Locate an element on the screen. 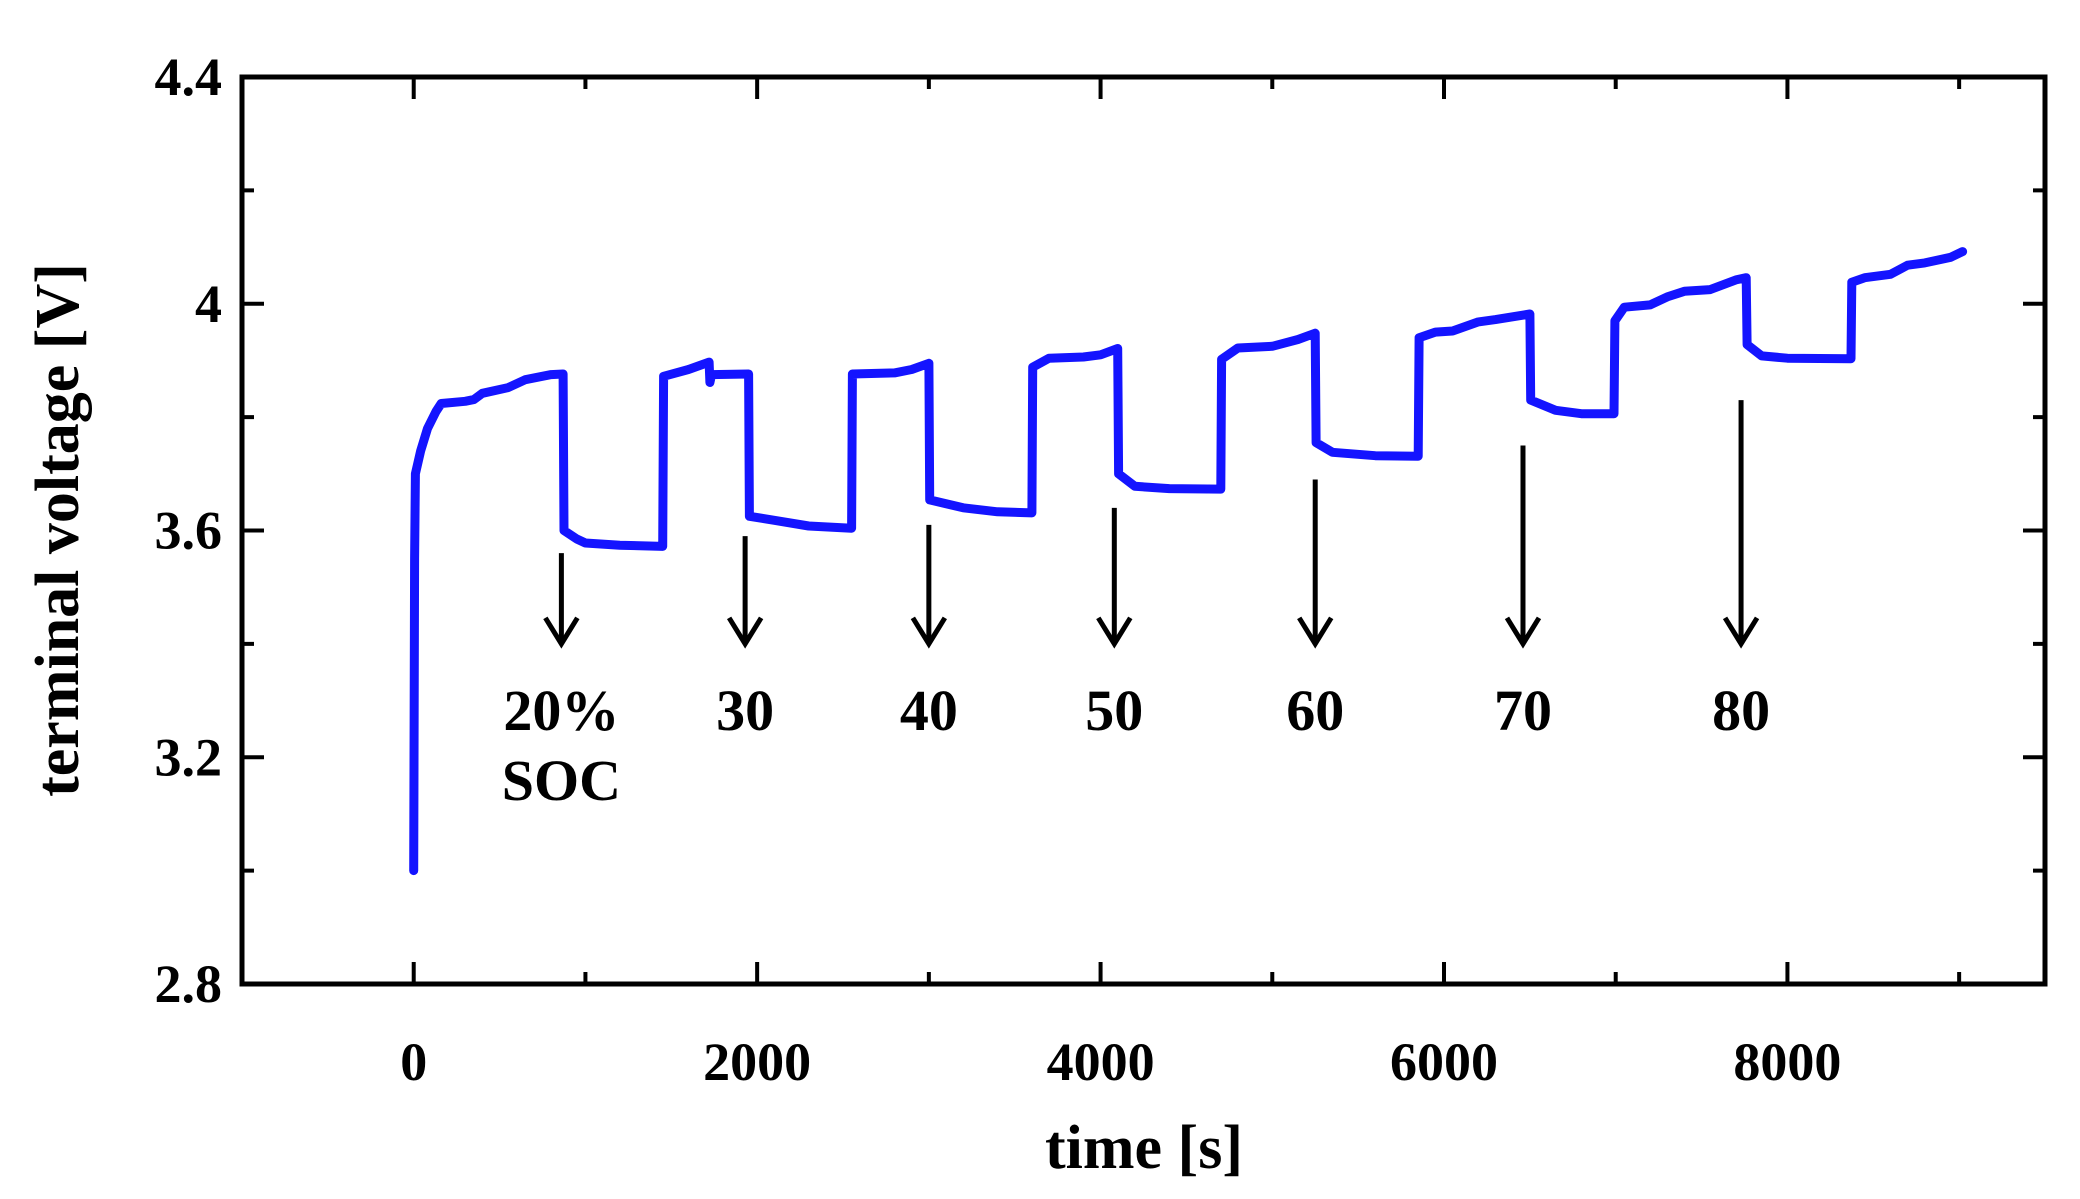  x-tick-label: 0 is located at coordinates (413, 1062).